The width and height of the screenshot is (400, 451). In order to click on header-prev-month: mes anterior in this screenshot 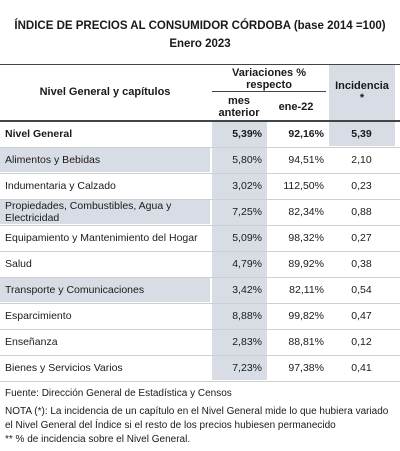, I will do `click(239, 107)`.